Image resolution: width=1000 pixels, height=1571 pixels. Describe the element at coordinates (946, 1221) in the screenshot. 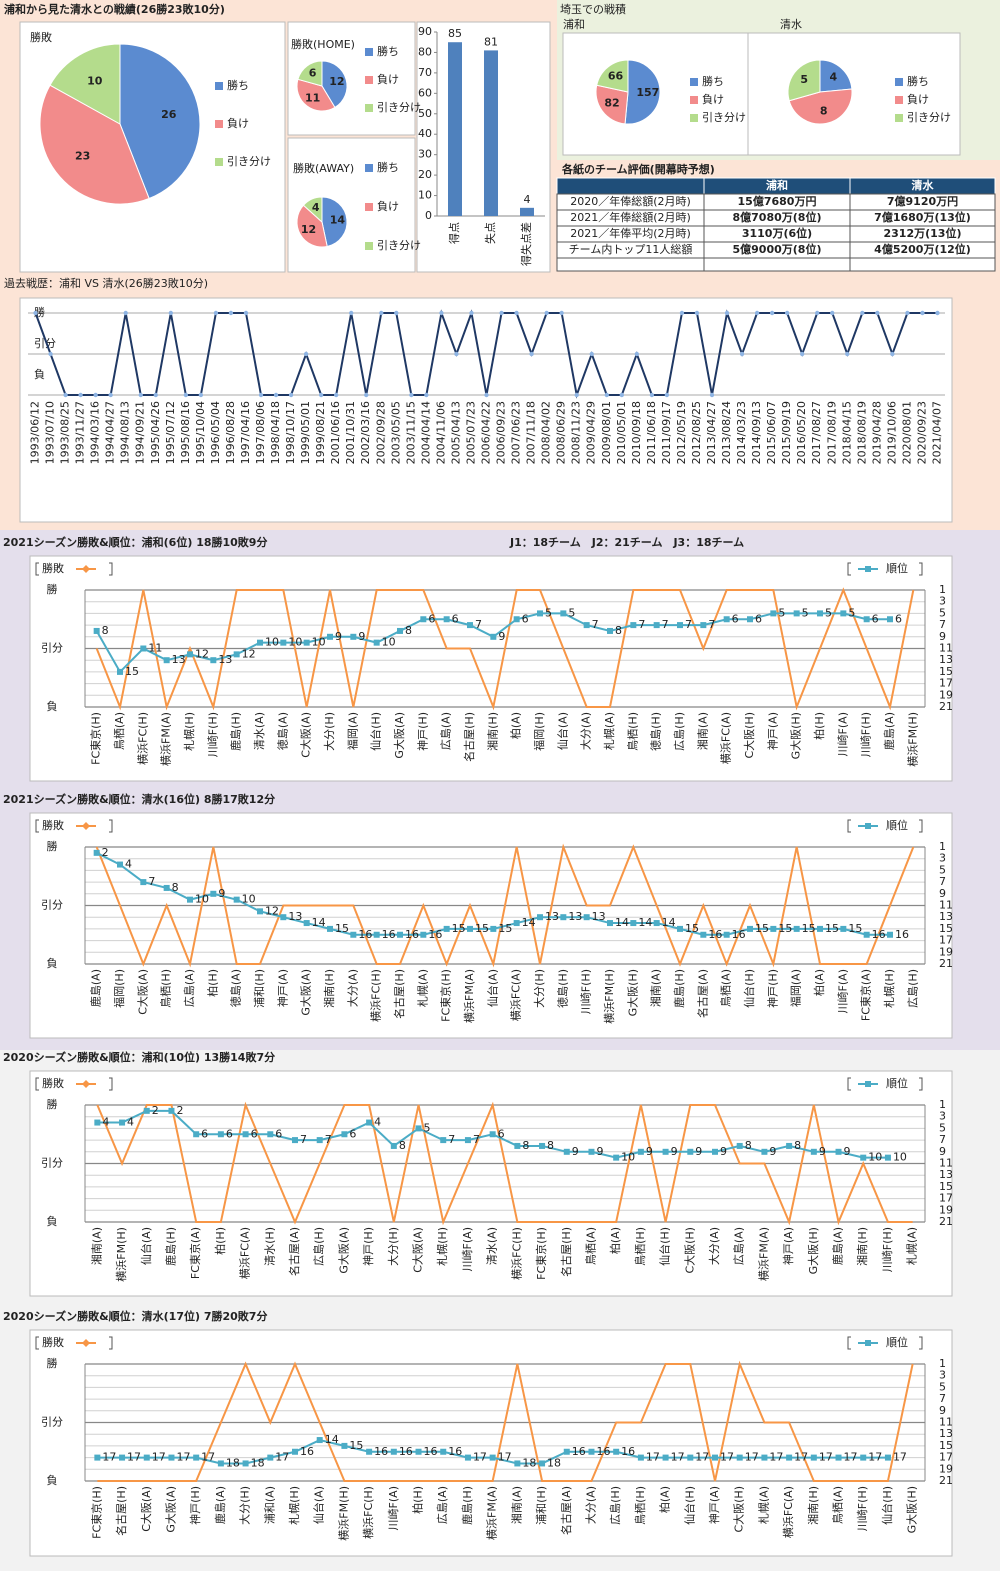

I see `y2-tick-label: 21` at that location.